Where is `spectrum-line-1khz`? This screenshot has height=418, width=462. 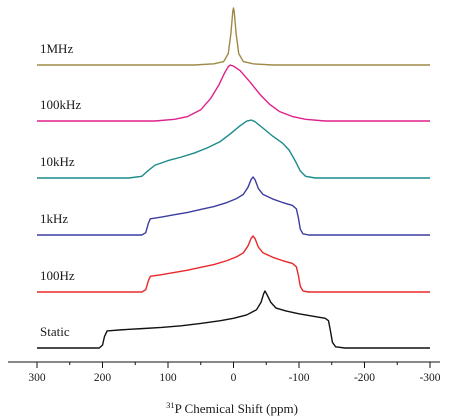 spectrum-line-1khz is located at coordinates (233, 206).